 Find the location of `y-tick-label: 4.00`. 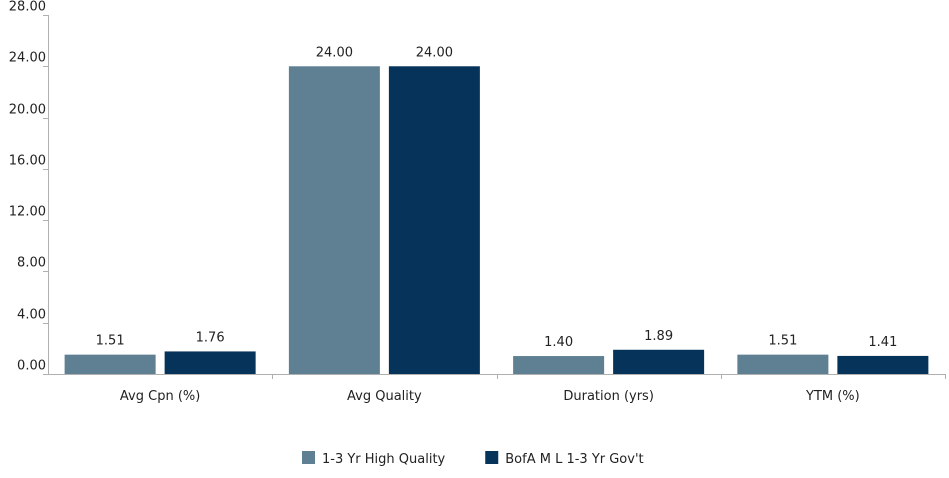

y-tick-label: 4.00 is located at coordinates (31, 315).